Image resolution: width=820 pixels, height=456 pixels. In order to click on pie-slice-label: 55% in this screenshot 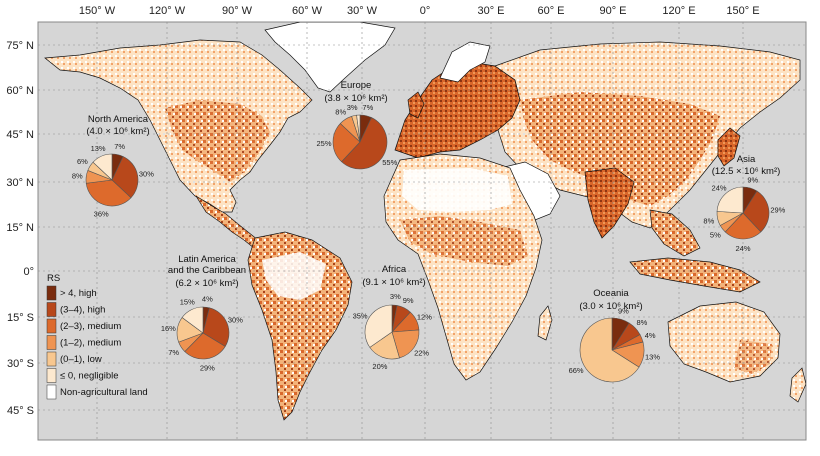, I will do `click(389, 162)`.